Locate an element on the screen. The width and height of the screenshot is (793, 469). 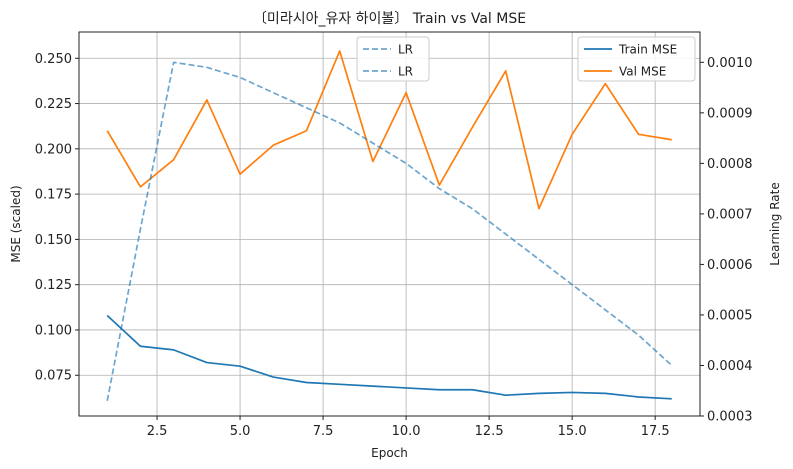
legend-lr: LR LR is located at coordinates (393, 59).